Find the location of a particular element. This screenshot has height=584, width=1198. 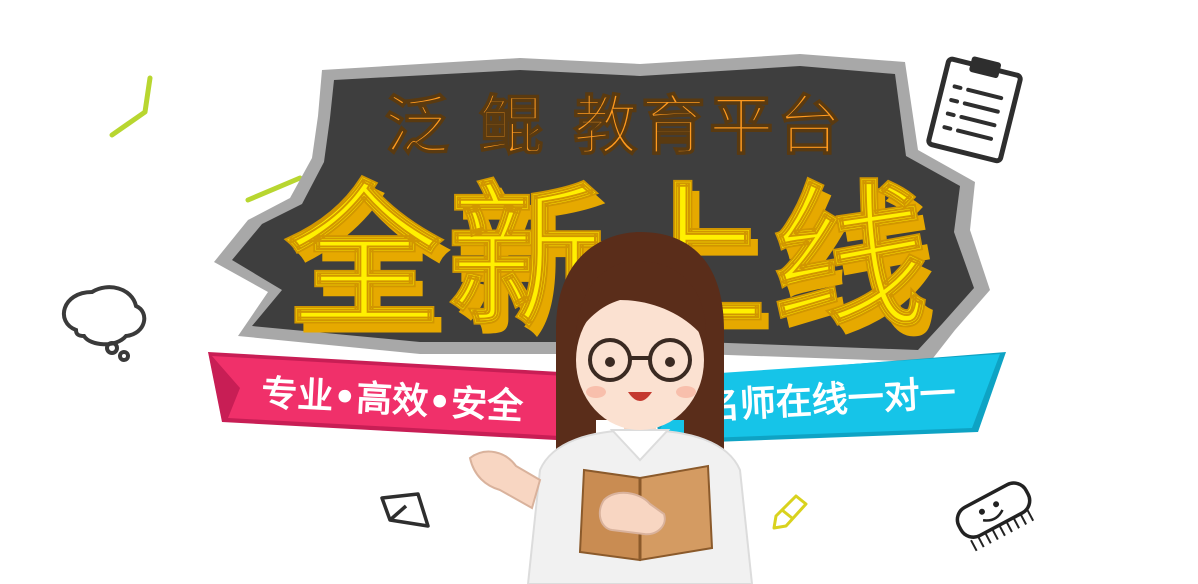

right-ribbon is located at coordinates (826, 398).